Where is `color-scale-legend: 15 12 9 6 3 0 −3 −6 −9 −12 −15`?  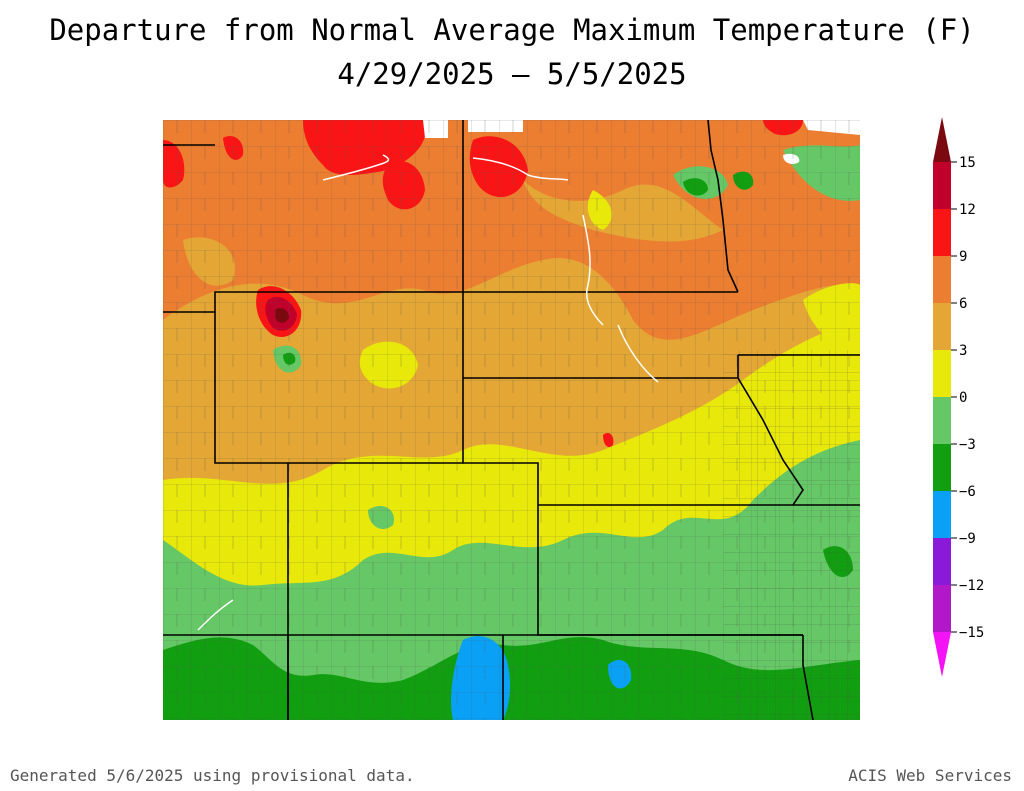 color-scale-legend: 15 12 9 6 3 0 −3 −6 −9 −12 −15 is located at coordinates (974, 397).